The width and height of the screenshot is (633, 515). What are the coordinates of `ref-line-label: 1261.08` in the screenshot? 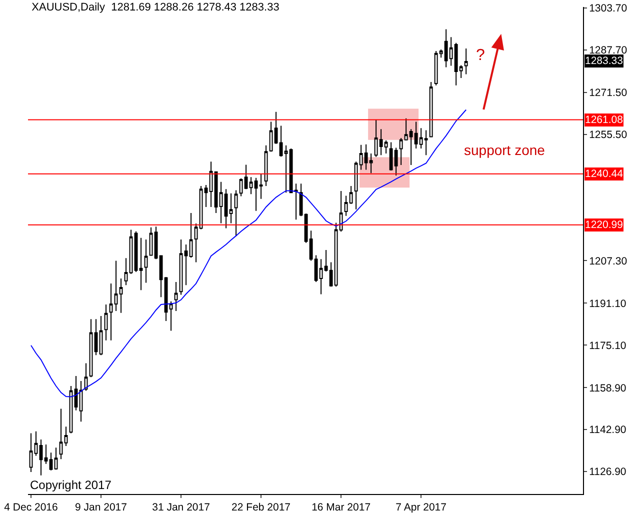 It's located at (604, 120).